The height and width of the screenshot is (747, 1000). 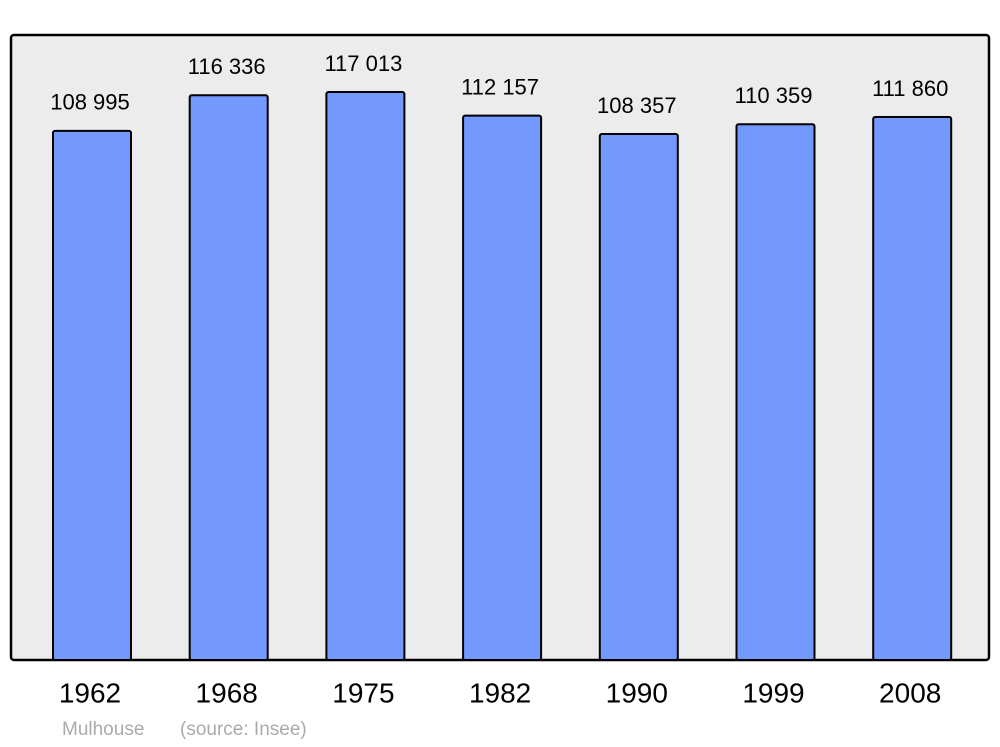 I want to click on x-tick-label: 2008, so click(x=910, y=692).